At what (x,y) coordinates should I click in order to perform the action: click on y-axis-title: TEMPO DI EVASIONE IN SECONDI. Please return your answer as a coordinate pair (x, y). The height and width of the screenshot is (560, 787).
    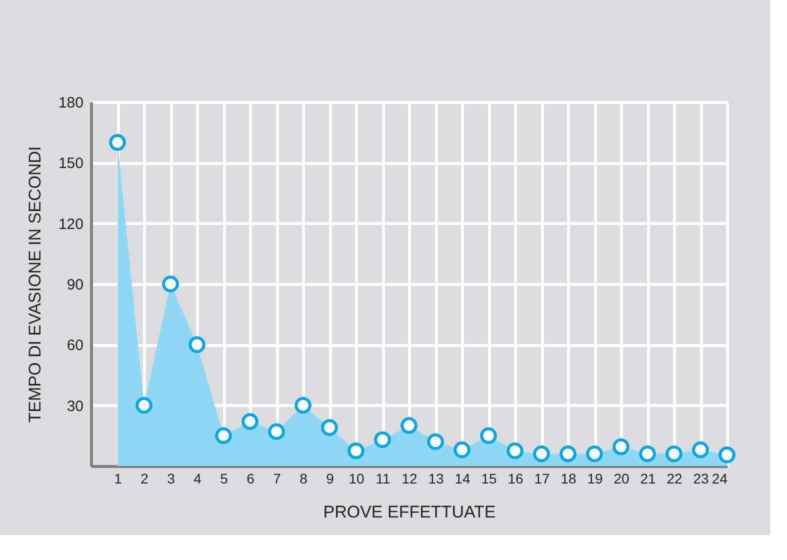
    Looking at the image, I should click on (34, 284).